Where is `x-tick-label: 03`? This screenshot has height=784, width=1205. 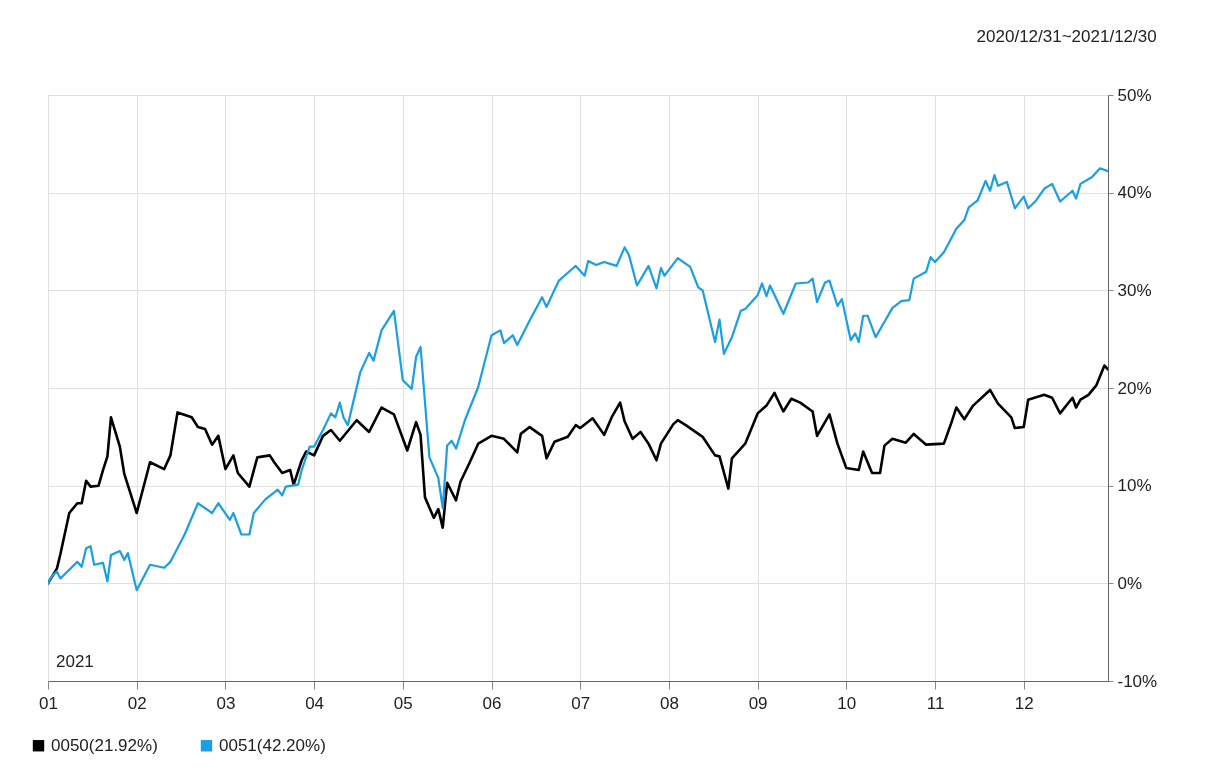
x-tick-label: 03 is located at coordinates (226, 703).